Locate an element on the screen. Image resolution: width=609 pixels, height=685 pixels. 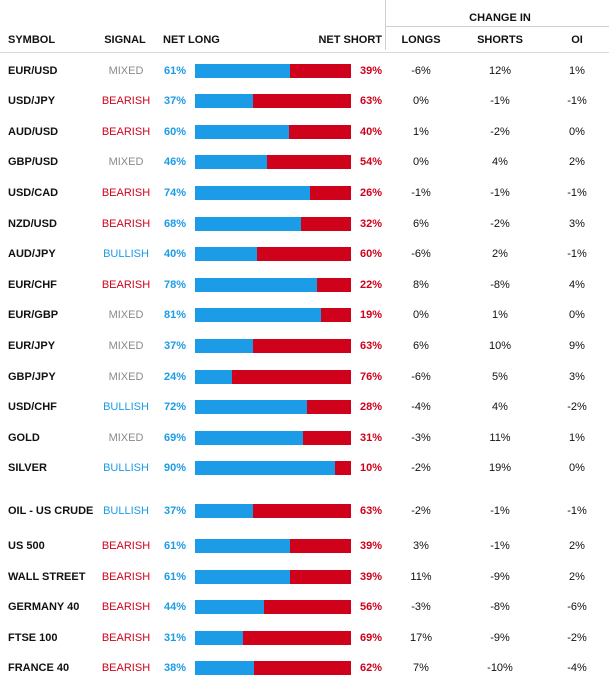
table-row: EUR/USD MIXED 61% 39% -6% 12% 1% is located at coordinates (304, 71).